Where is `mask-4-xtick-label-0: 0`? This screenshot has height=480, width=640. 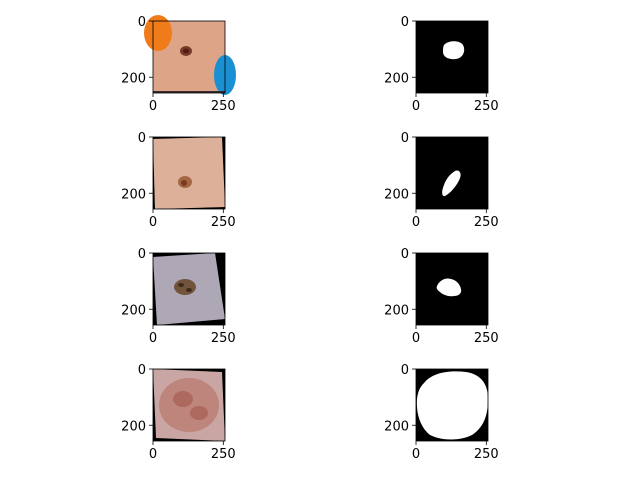 mask-4-xtick-label-0: 0 is located at coordinates (416, 454).